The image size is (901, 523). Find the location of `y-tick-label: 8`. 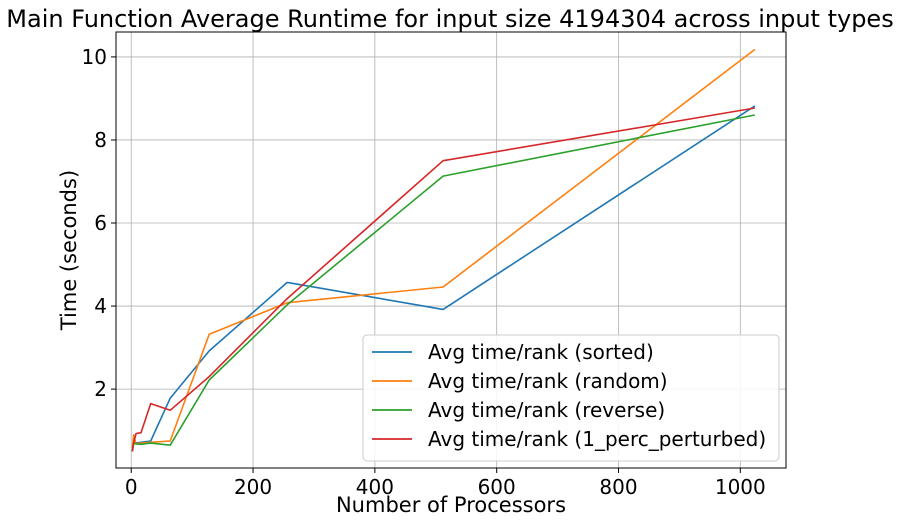

y-tick-label: 8 is located at coordinates (100, 140).